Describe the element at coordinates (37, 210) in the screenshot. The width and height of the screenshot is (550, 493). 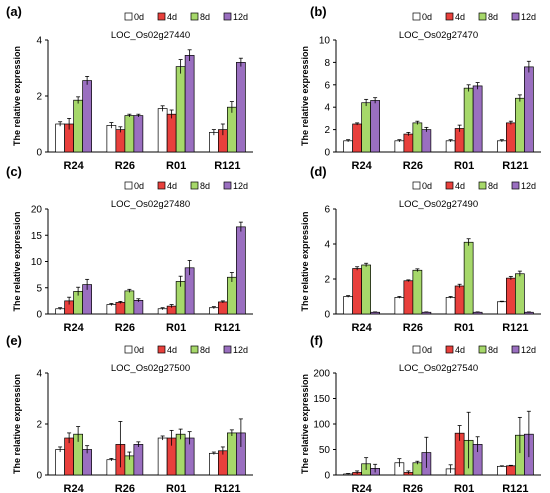
I see `y-tick-label: 20` at that location.